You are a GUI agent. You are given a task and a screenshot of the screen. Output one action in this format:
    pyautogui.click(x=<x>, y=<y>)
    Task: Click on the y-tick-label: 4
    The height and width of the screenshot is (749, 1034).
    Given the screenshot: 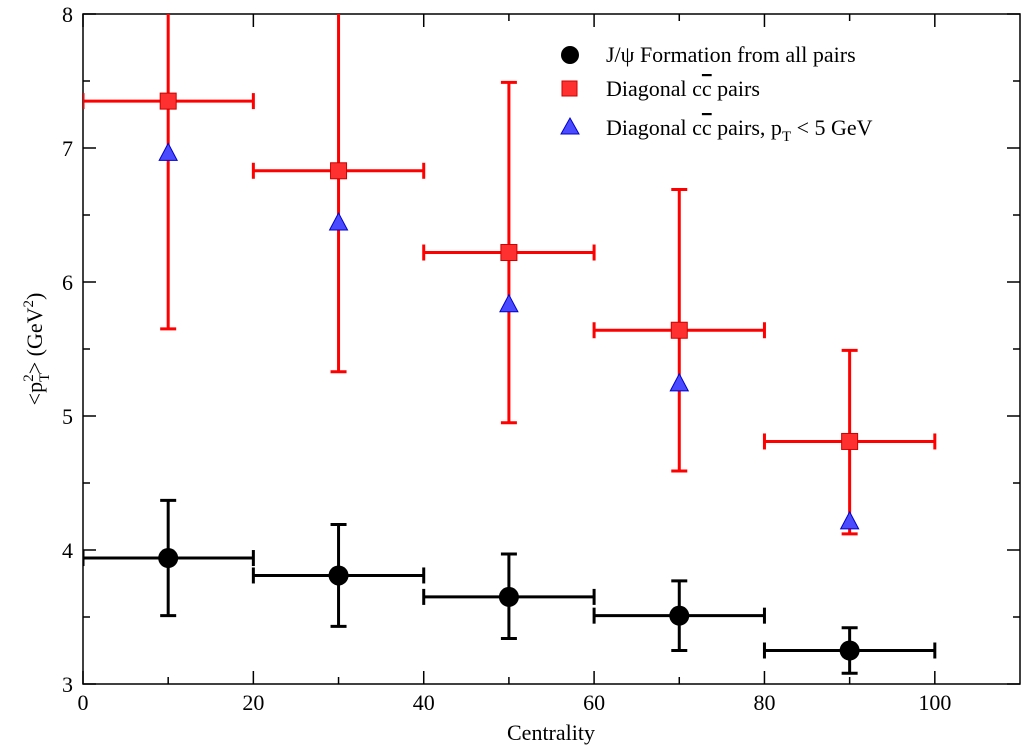 What is the action you would take?
    pyautogui.click(x=67, y=550)
    